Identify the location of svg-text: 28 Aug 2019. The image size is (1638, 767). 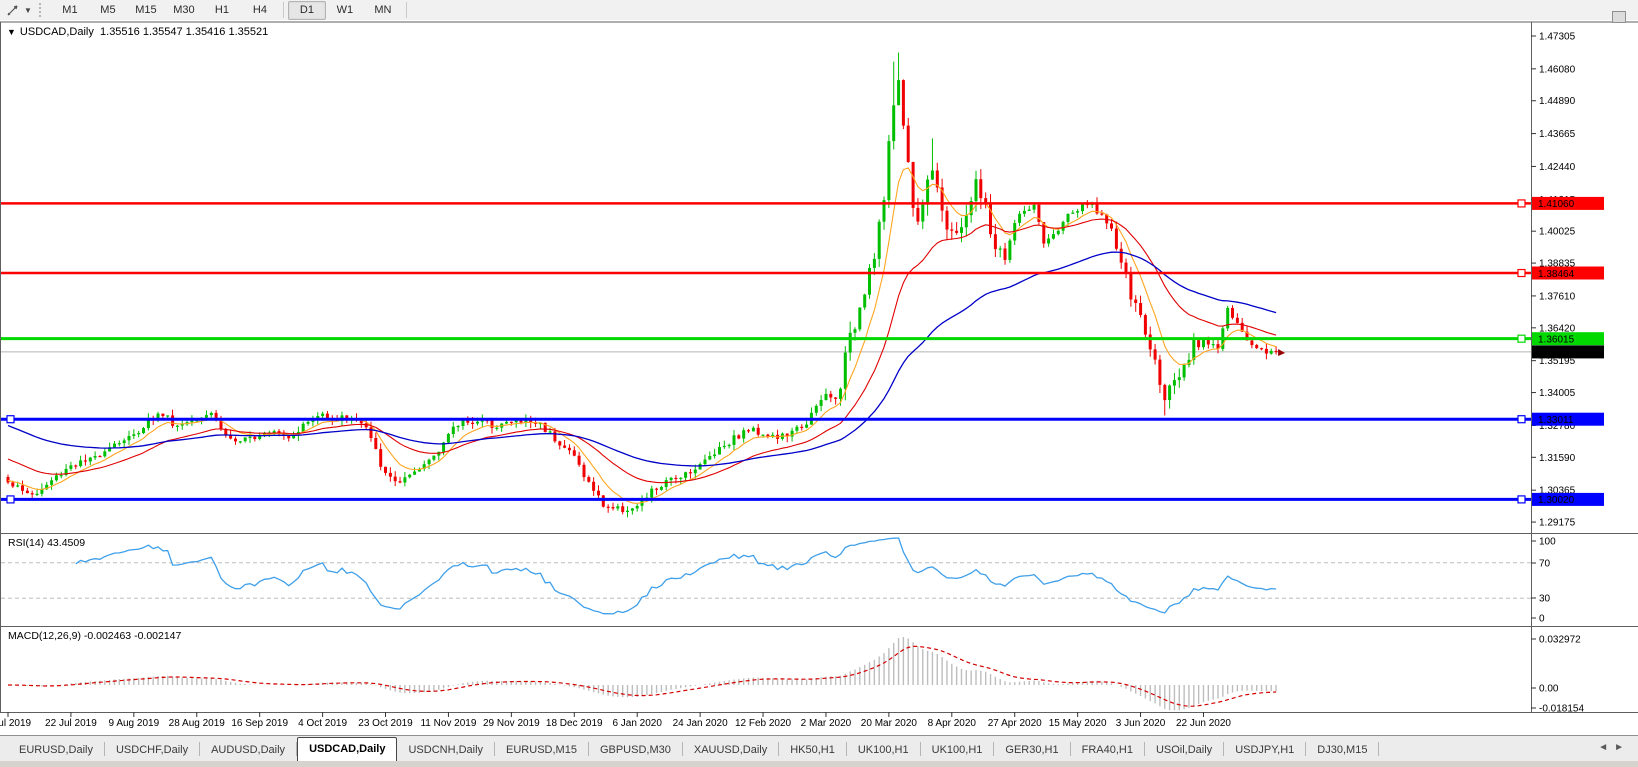
(197, 723).